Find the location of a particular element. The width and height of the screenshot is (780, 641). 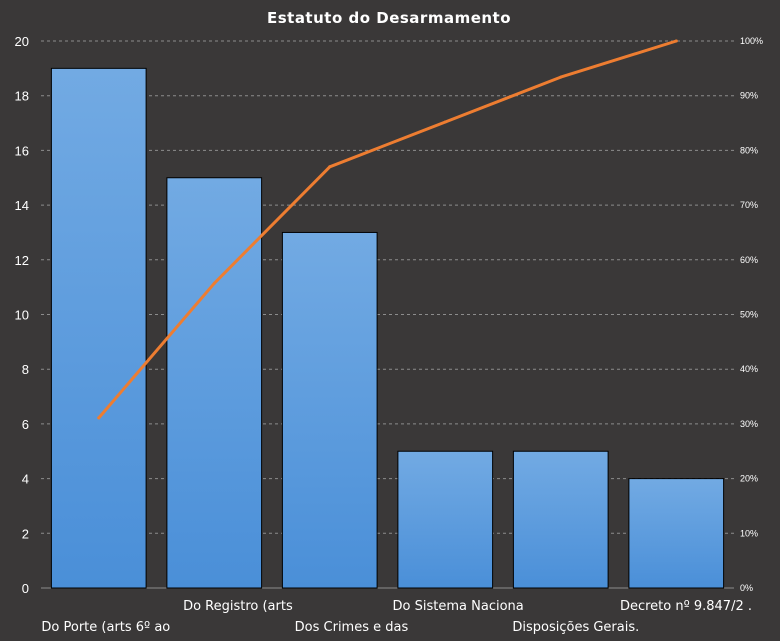

category-label: Do Registro (arts is located at coordinates (238, 606).